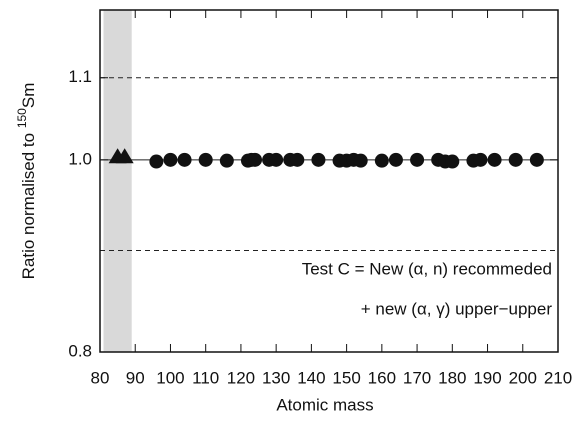 The width and height of the screenshot is (577, 422). What do you see at coordinates (117, 181) in the screenshot?
I see `shaded-region` at bounding box center [117, 181].